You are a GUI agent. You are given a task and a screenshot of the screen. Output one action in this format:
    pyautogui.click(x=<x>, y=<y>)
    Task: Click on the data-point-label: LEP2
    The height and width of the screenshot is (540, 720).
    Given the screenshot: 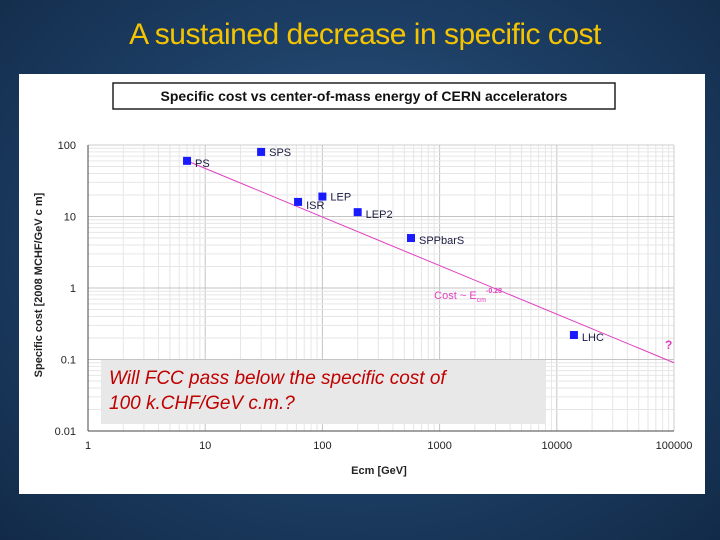 What is the action you would take?
    pyautogui.click(x=379, y=215)
    